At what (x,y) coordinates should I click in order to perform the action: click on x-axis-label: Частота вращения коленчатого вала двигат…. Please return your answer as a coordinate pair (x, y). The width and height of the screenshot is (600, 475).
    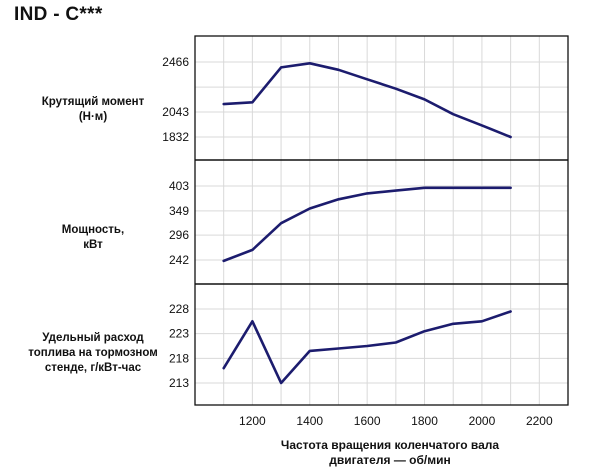
    Looking at the image, I should click on (390, 453).